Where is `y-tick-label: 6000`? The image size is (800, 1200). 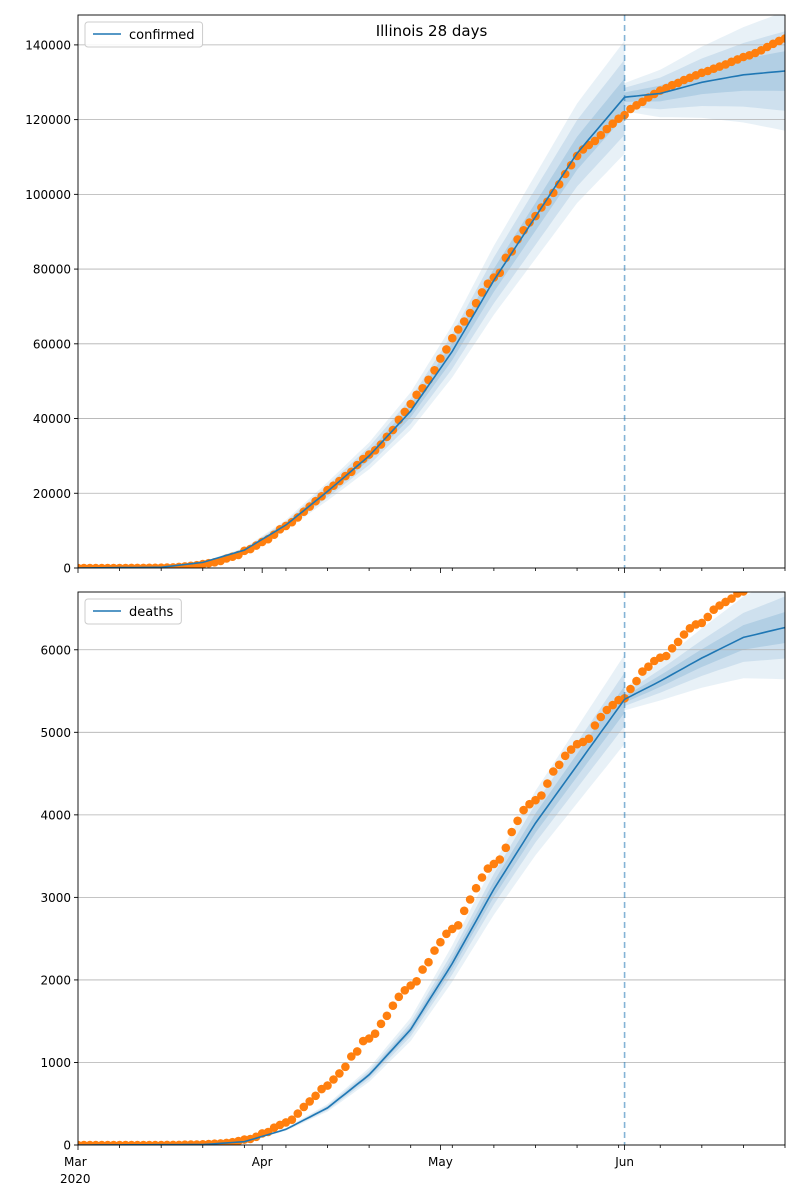 y-tick-label: 6000 is located at coordinates (55, 650).